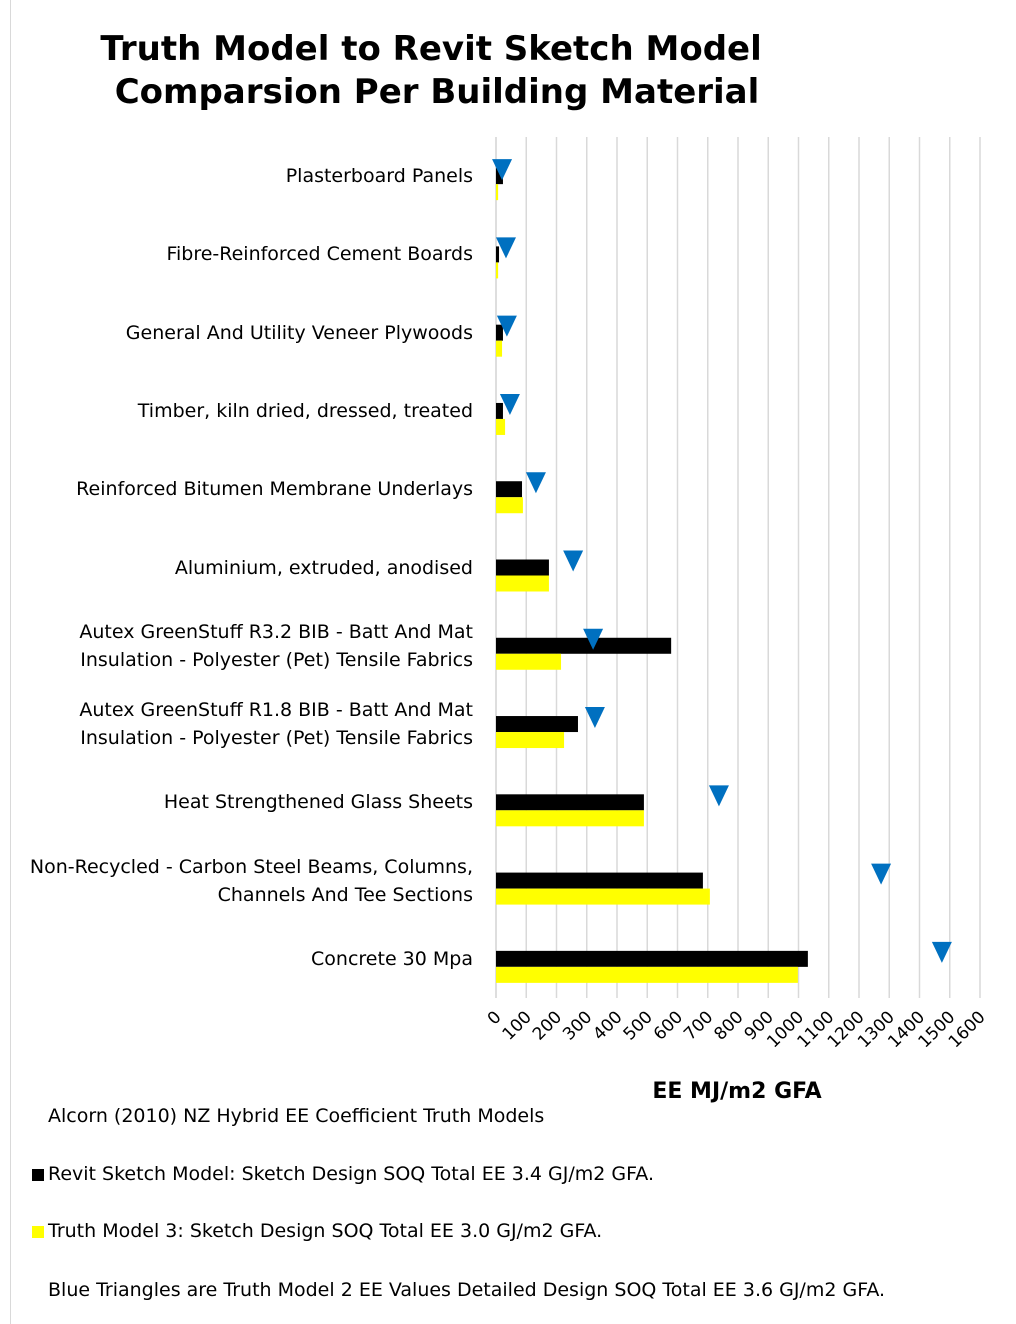  What do you see at coordinates (736, 1091) in the screenshot?
I see `x-axis-title: EE MJ/m2 GFA` at bounding box center [736, 1091].